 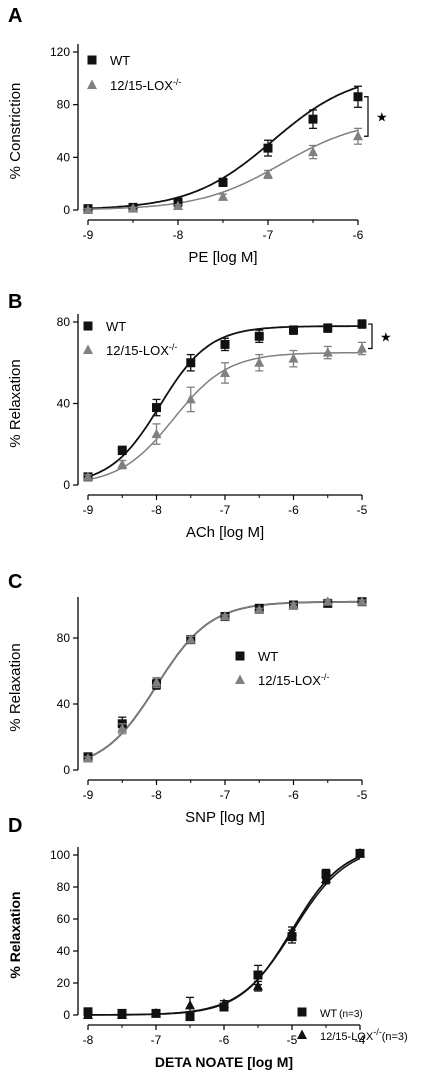 What do you see at coordinates (222, 257) in the screenshot?
I see `x-axis-label: PE [log M]` at bounding box center [222, 257].